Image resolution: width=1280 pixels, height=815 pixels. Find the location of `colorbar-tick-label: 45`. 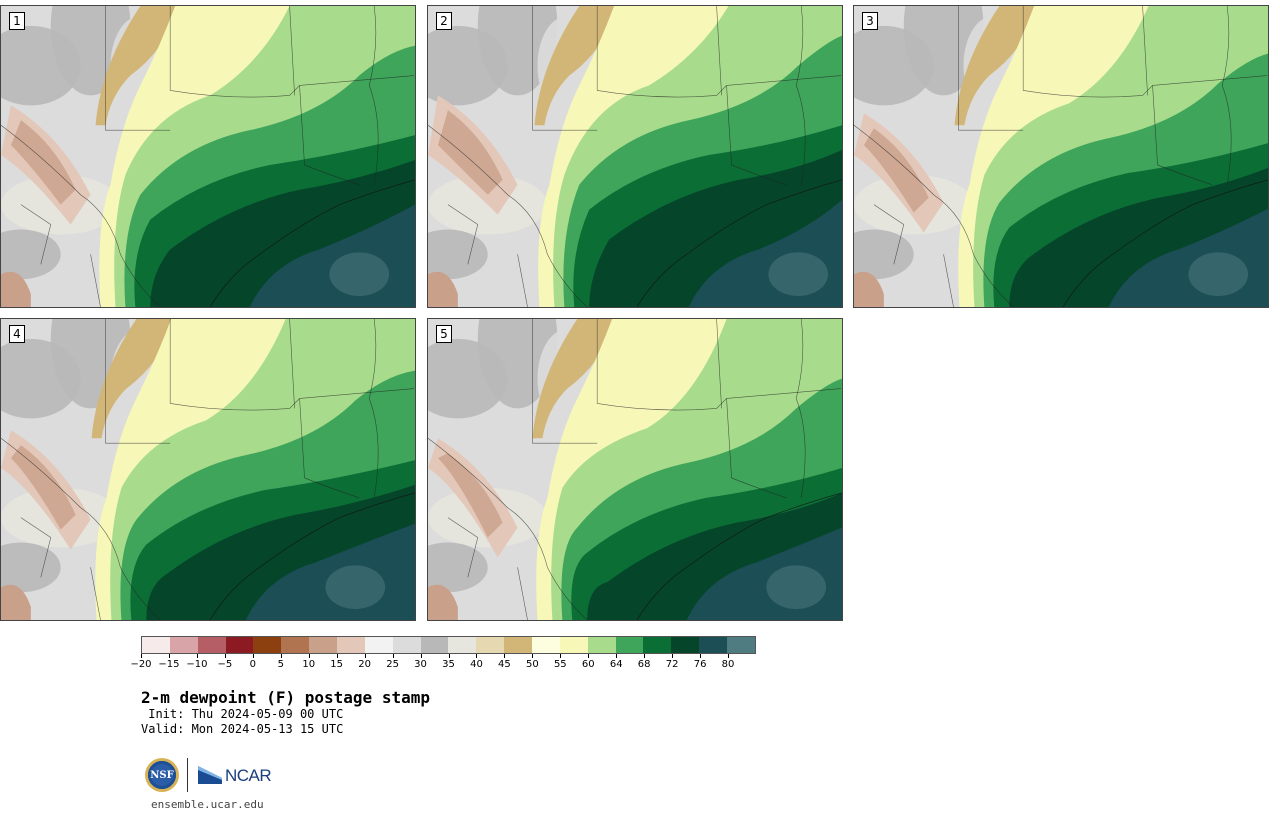

colorbar-tick-label: 45 is located at coordinates (504, 664).